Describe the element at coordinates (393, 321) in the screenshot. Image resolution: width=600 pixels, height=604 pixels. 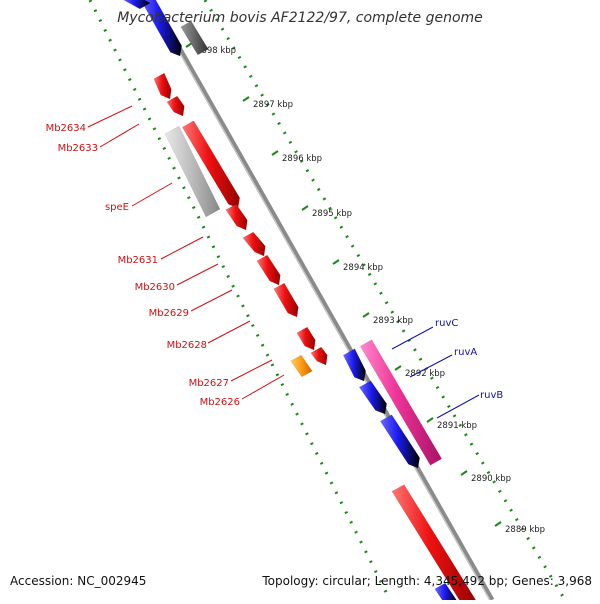
I see `tick-label: 2893 kbp` at that location.